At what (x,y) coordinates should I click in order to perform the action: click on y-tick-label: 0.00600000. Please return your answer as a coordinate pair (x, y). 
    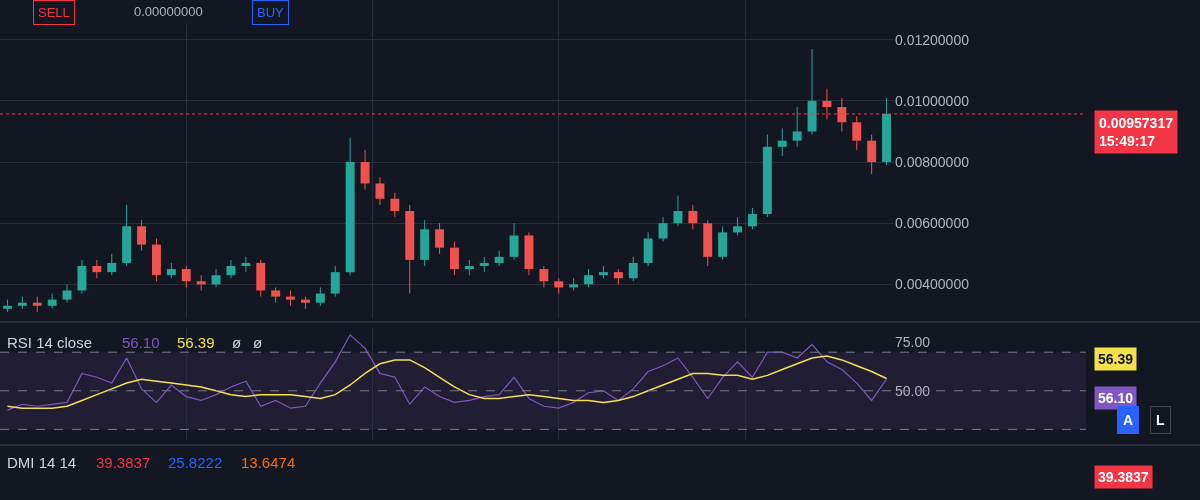
    Looking at the image, I should click on (932, 223).